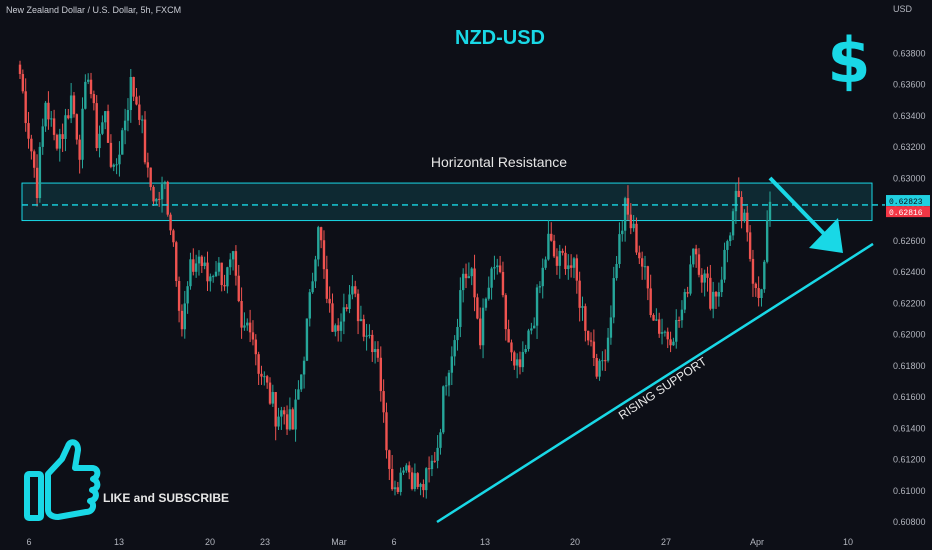 The height and width of the screenshot is (550, 932). I want to click on y-tick-label: 0.62600, so click(909, 241).